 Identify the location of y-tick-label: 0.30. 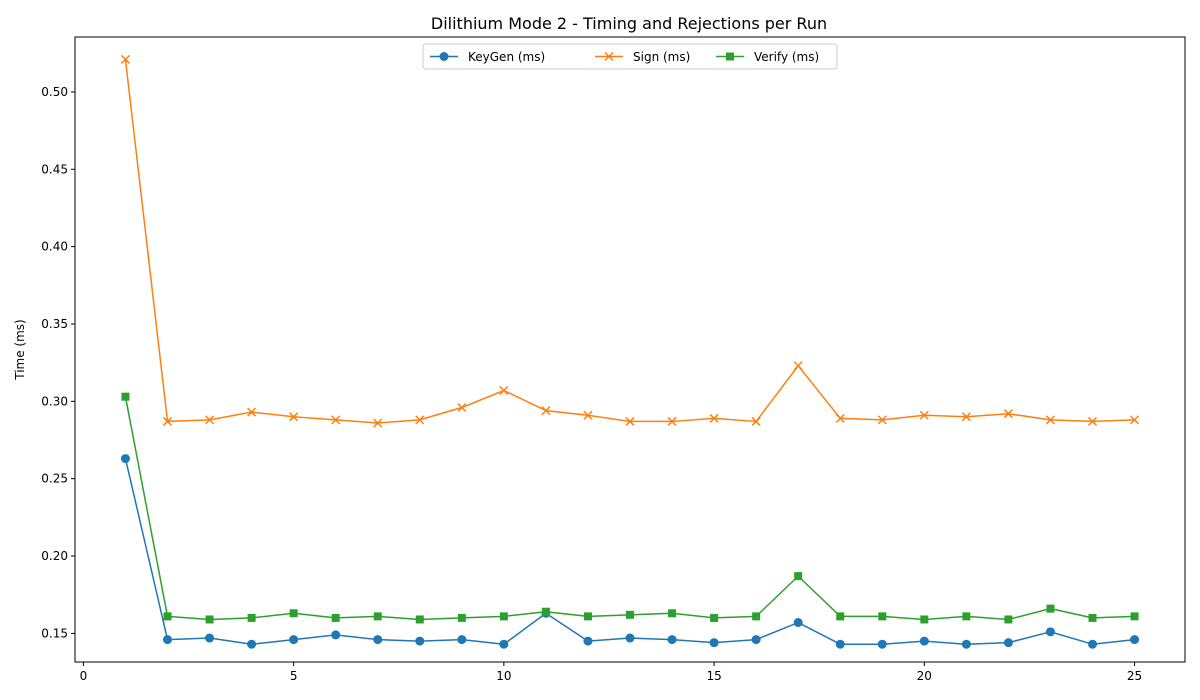
(54, 401).